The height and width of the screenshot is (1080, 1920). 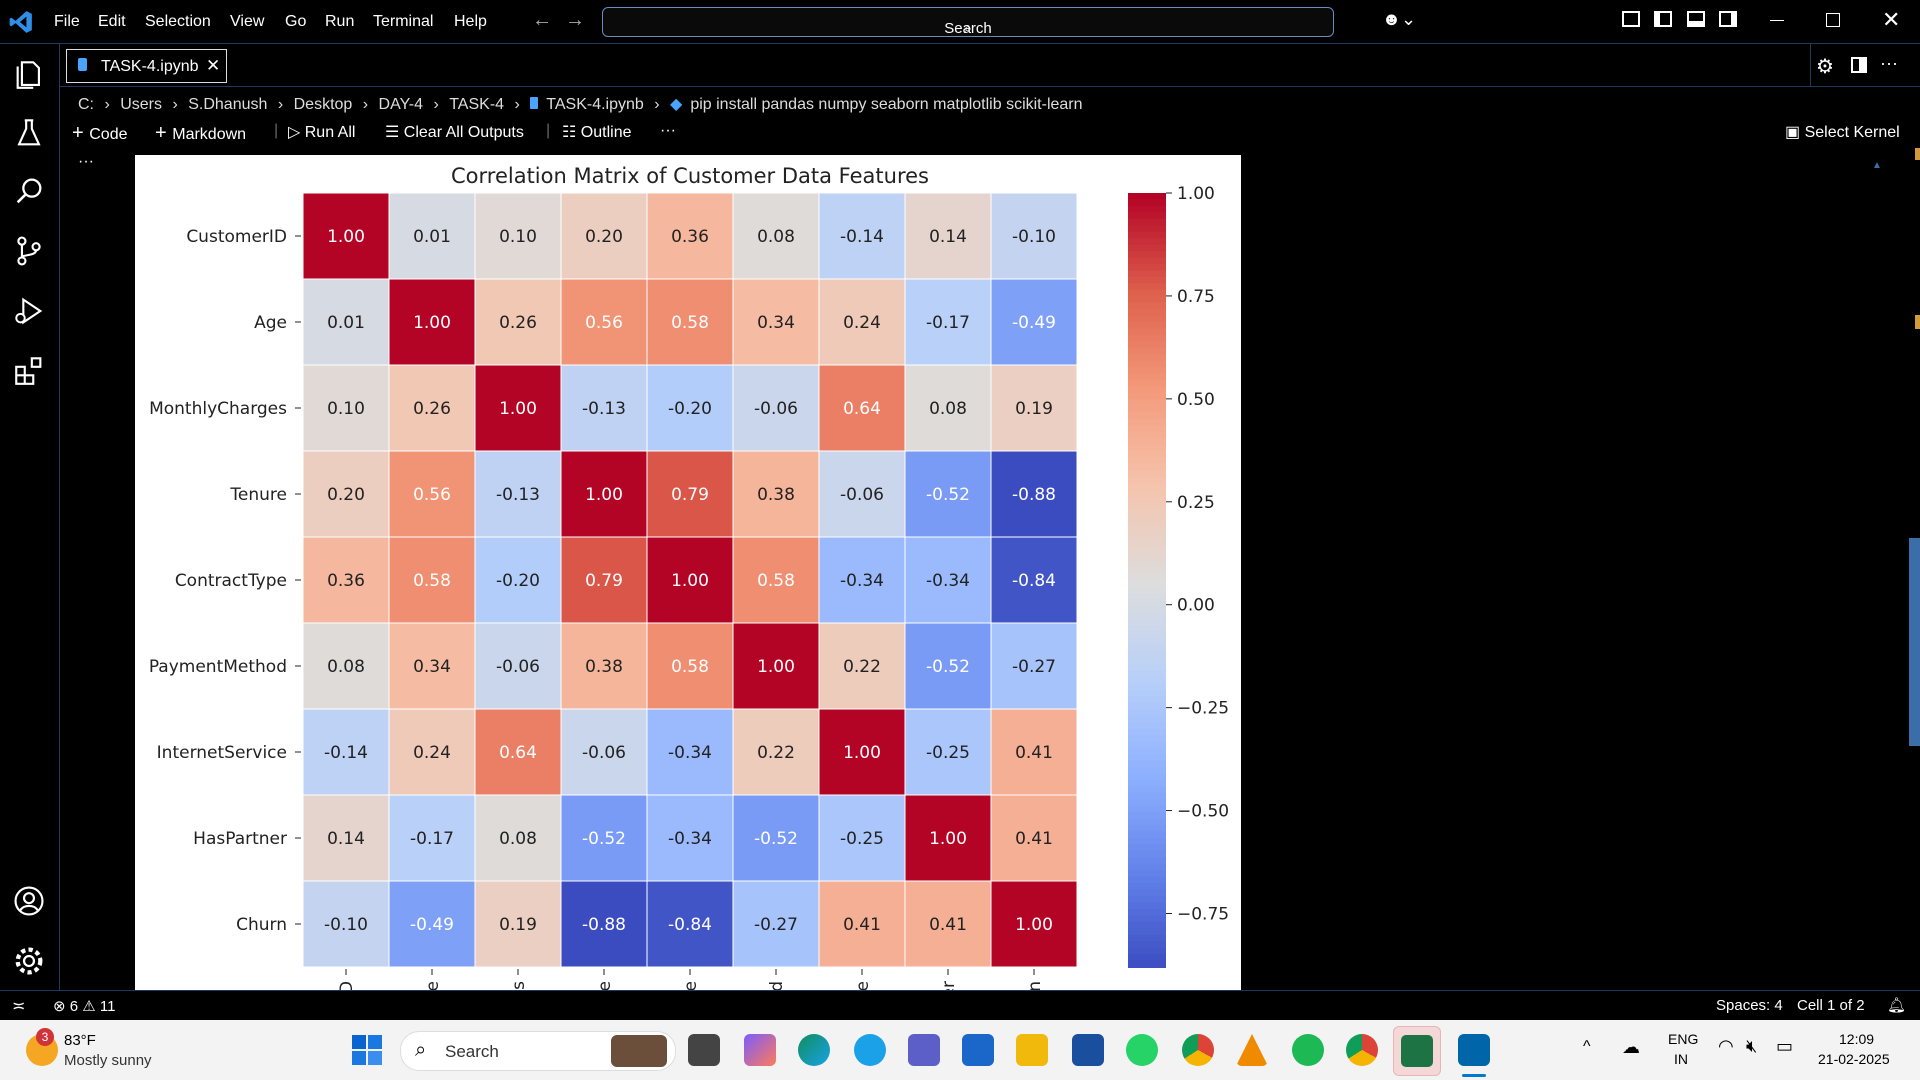 I want to click on menu-run: Run, so click(x=340, y=21).